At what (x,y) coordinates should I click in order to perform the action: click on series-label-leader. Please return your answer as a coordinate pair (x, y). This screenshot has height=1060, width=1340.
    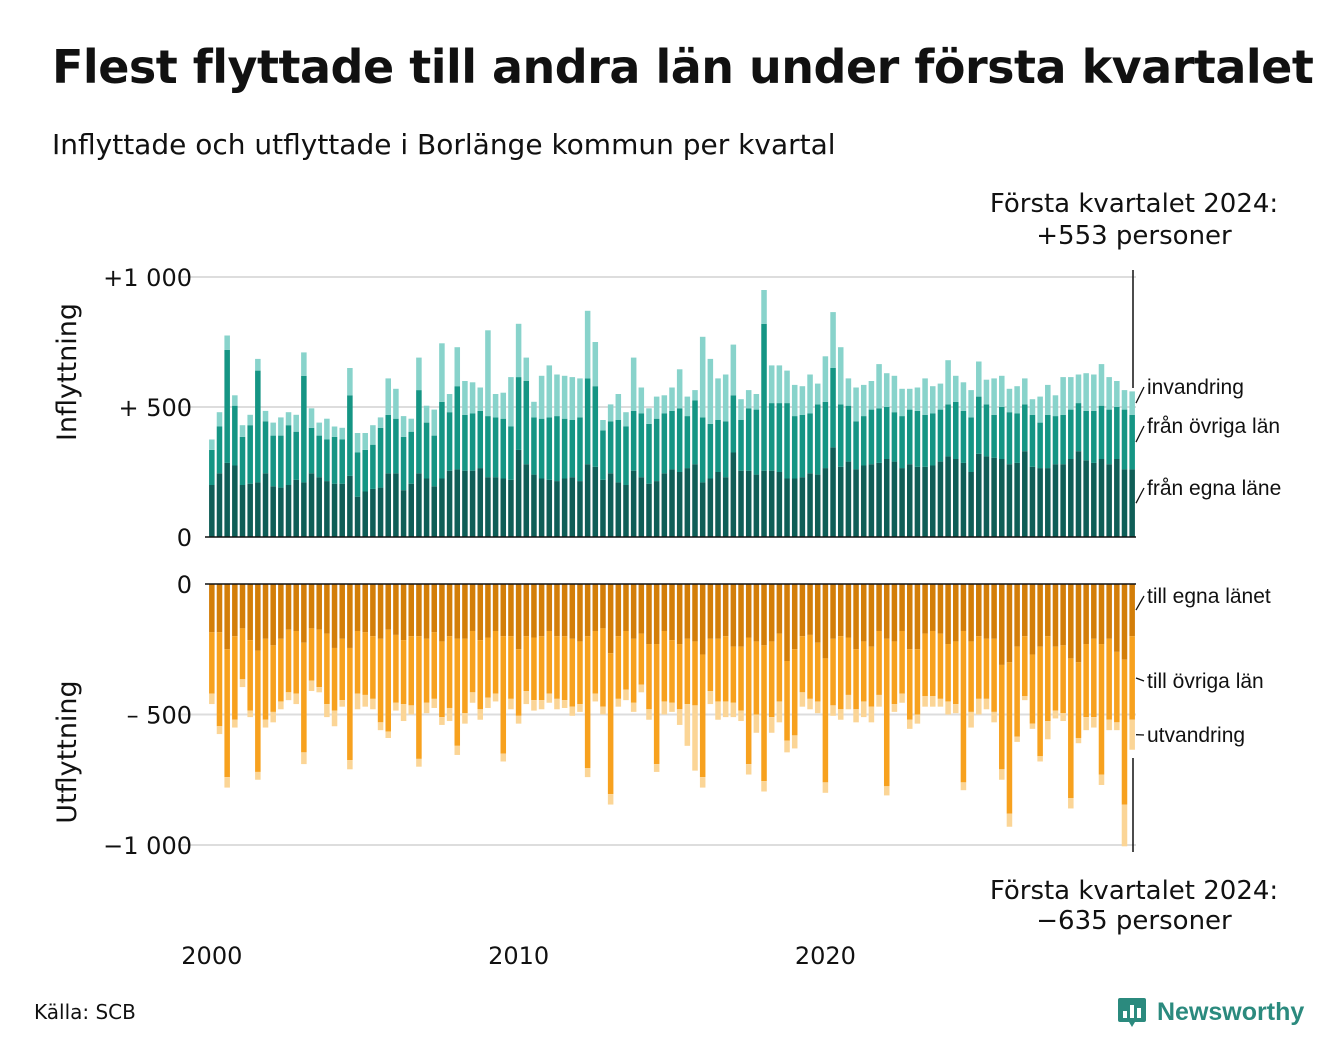
    Looking at the image, I should click on (1140, 603).